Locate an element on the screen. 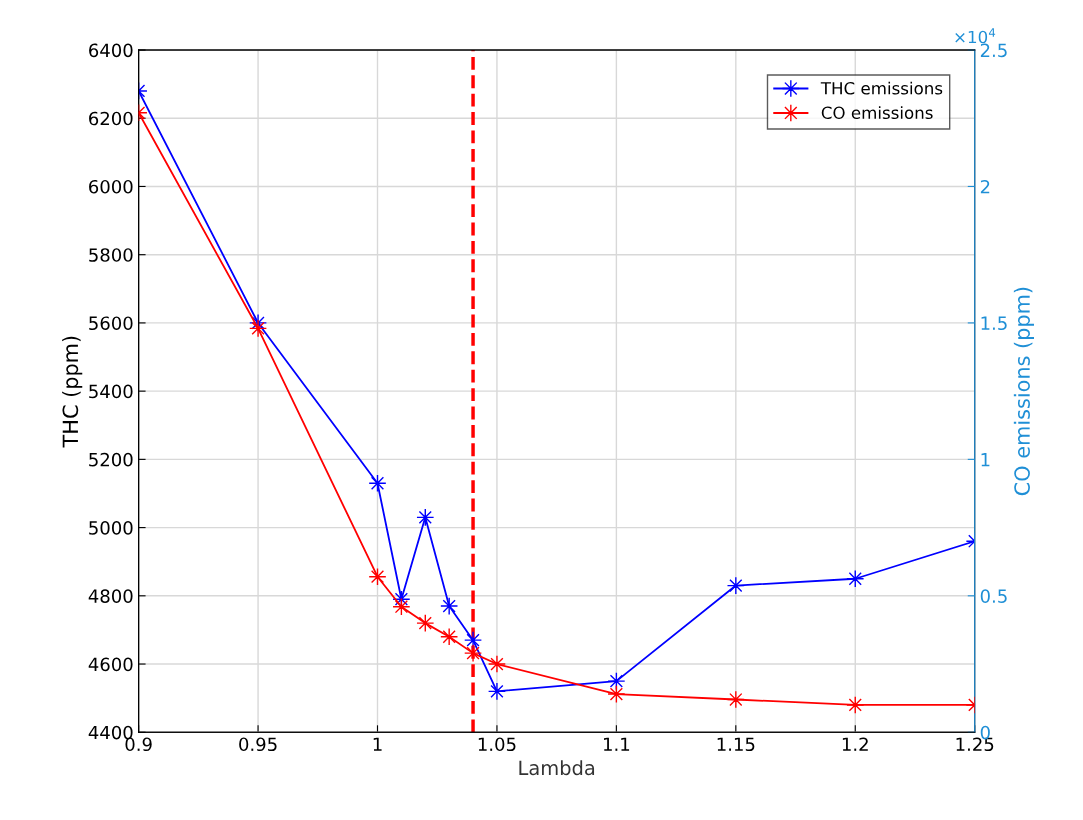 Image resolution: width=1083 pixels, height=820 pixels. y2-axis-title: CO emissions (ppm) is located at coordinates (1023, 391).